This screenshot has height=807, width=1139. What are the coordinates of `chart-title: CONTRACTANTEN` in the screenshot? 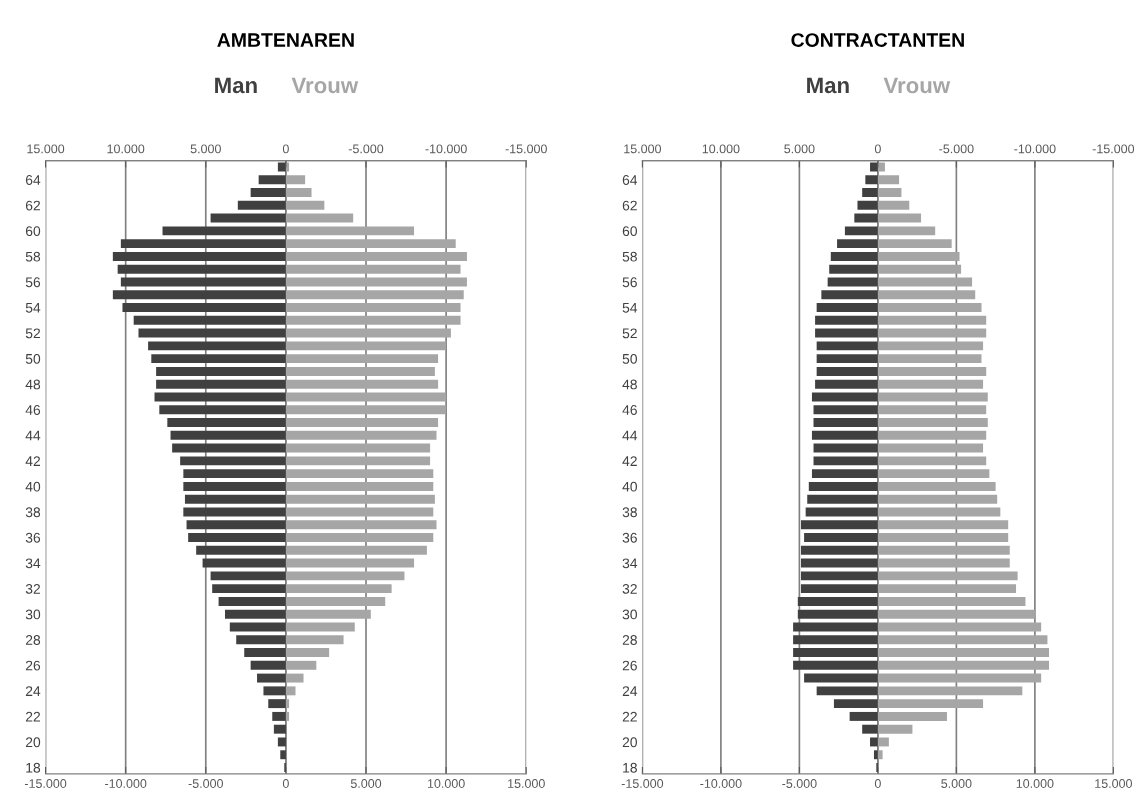 It's located at (877, 40).